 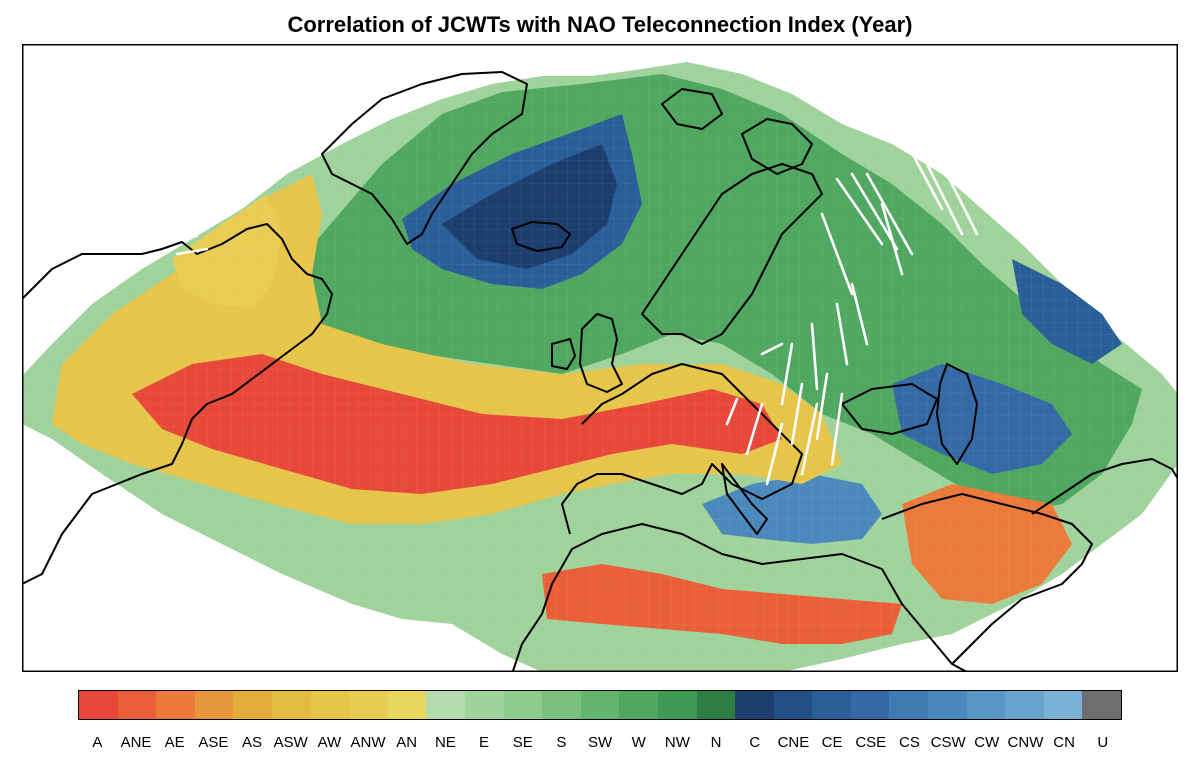 I want to click on legend-swatch-an, so click(x=407, y=705).